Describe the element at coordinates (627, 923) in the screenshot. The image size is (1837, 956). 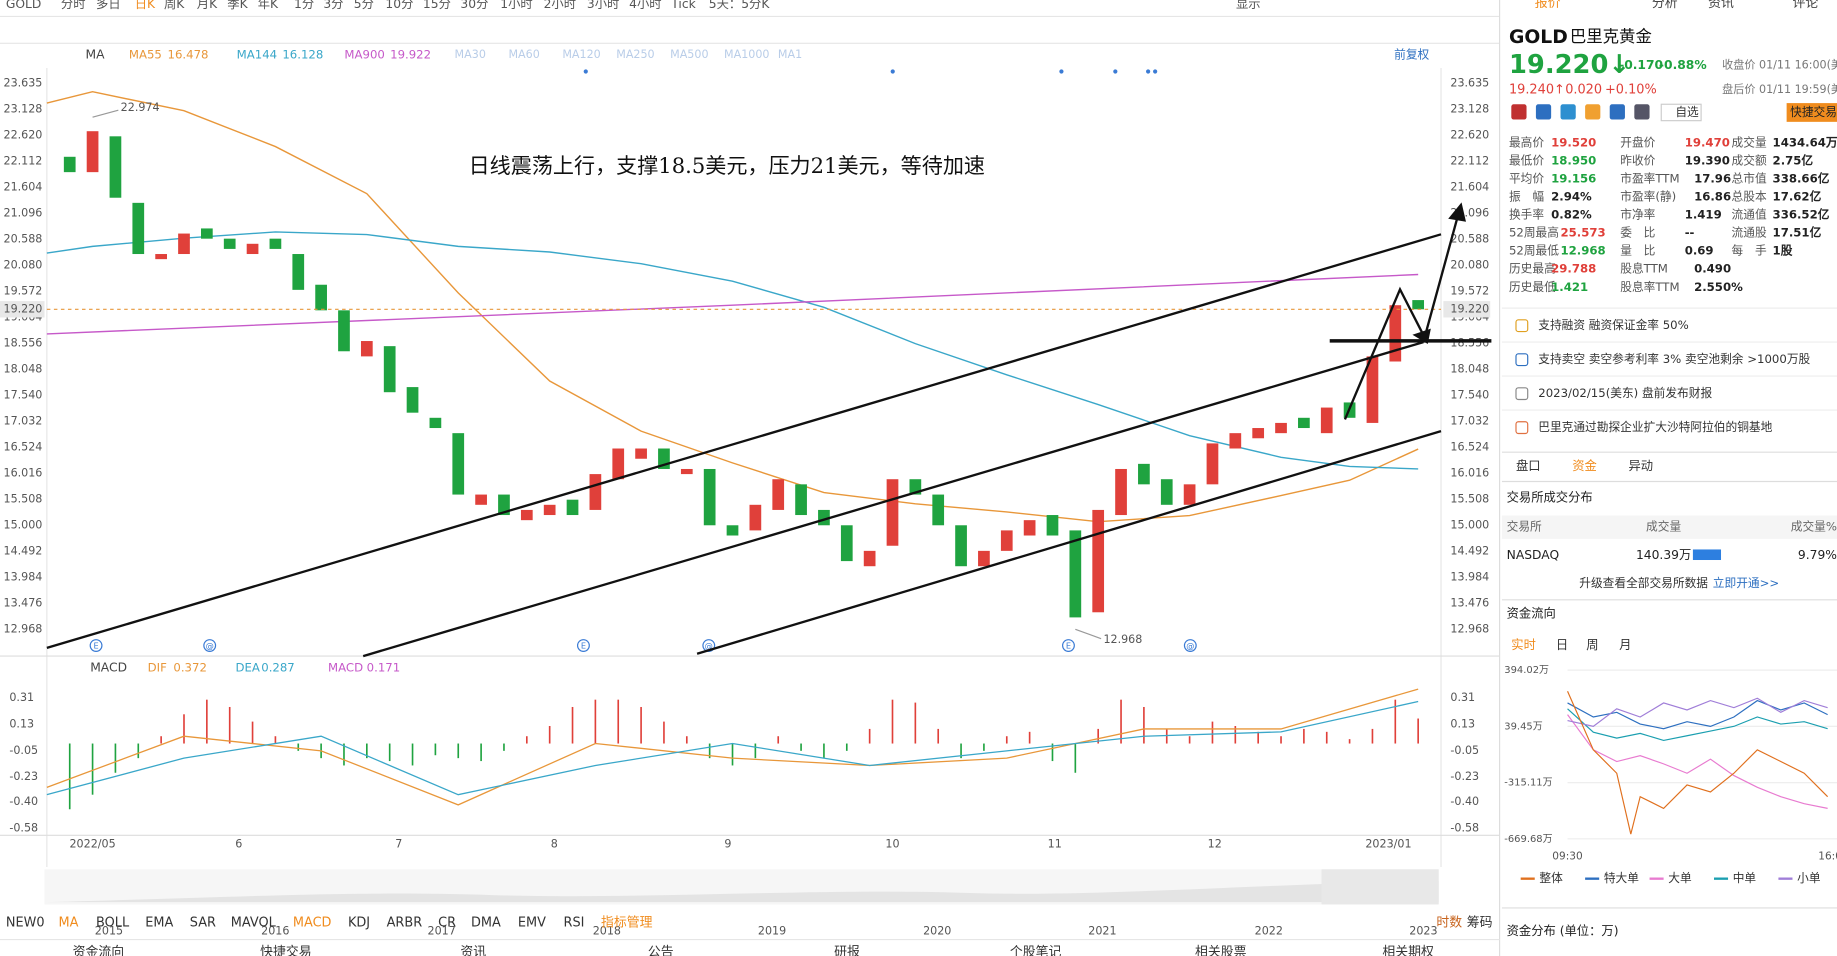
I see `indicator-tab: 指标管理` at that location.